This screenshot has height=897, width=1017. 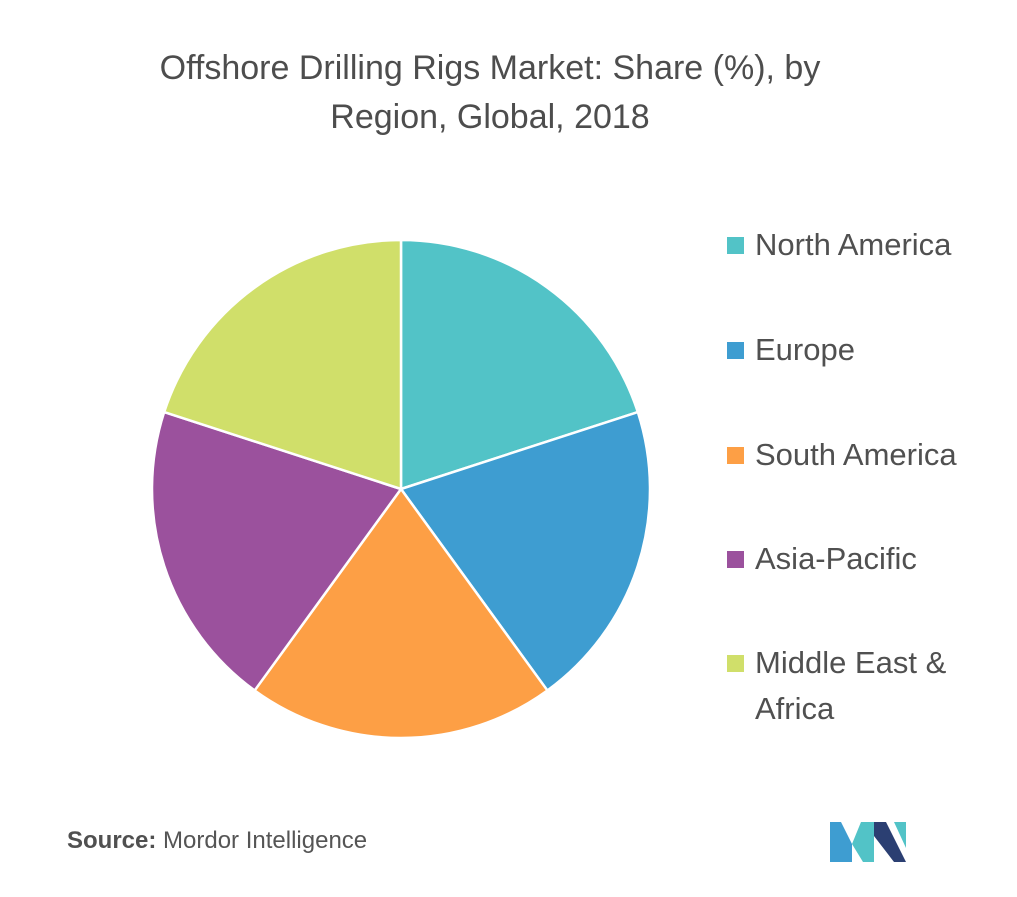 I want to click on legend-item-north-america: North America, so click(x=867, y=245).